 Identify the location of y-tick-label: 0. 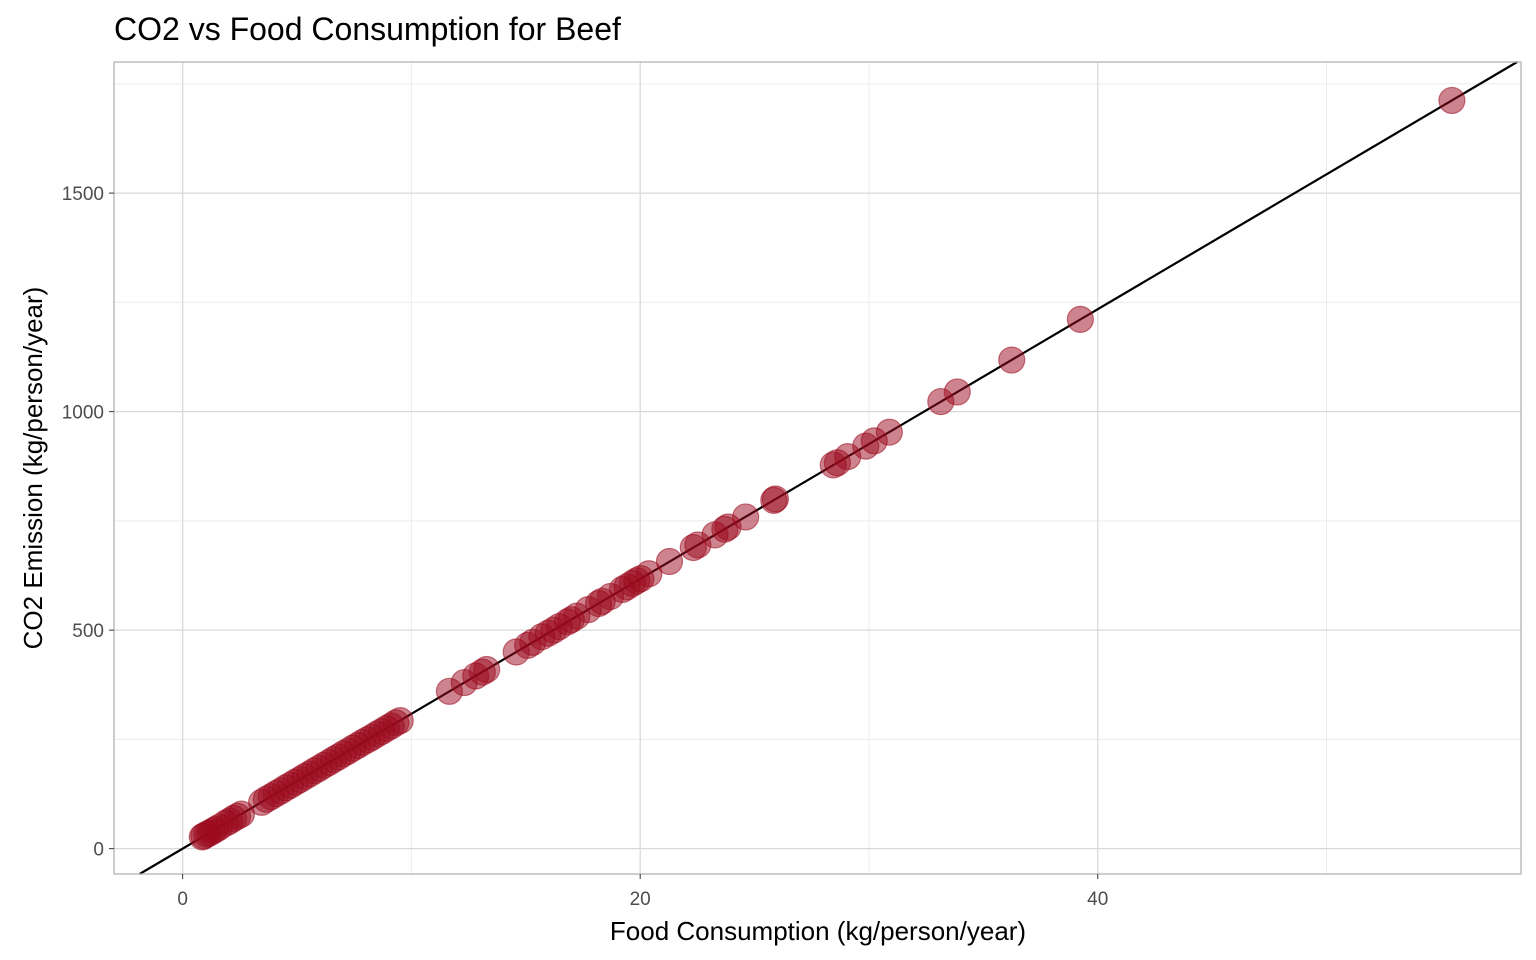
(98, 850).